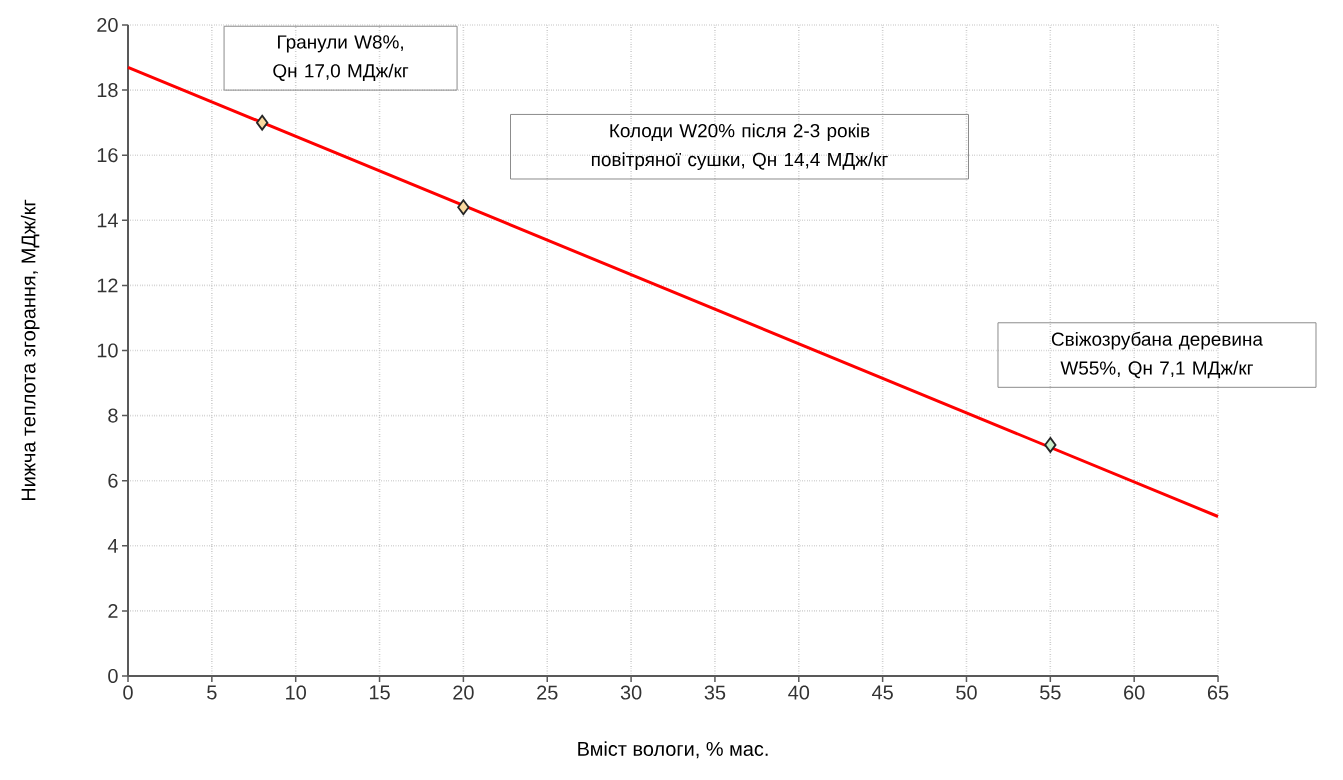 The height and width of the screenshot is (780, 1343). What do you see at coordinates (1134, 692) in the screenshot?
I see `x-tick-label: 60` at bounding box center [1134, 692].